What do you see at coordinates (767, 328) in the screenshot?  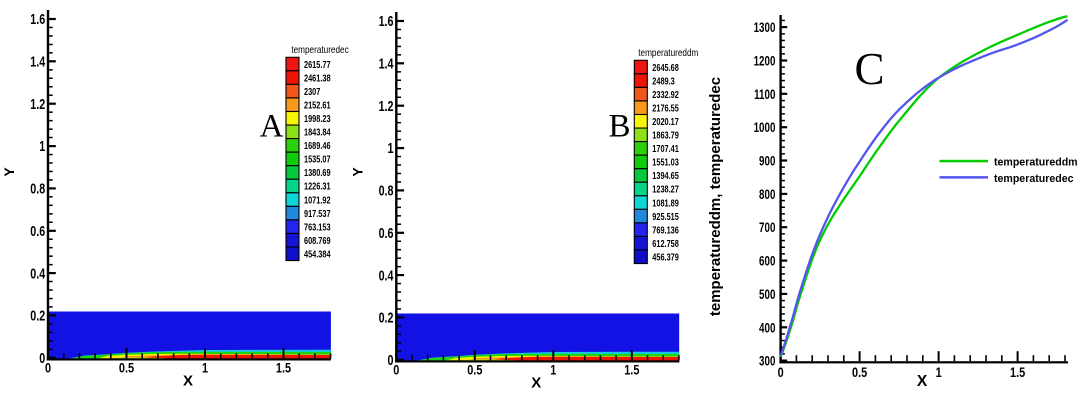 I see `svg-text: 400` at bounding box center [767, 328].